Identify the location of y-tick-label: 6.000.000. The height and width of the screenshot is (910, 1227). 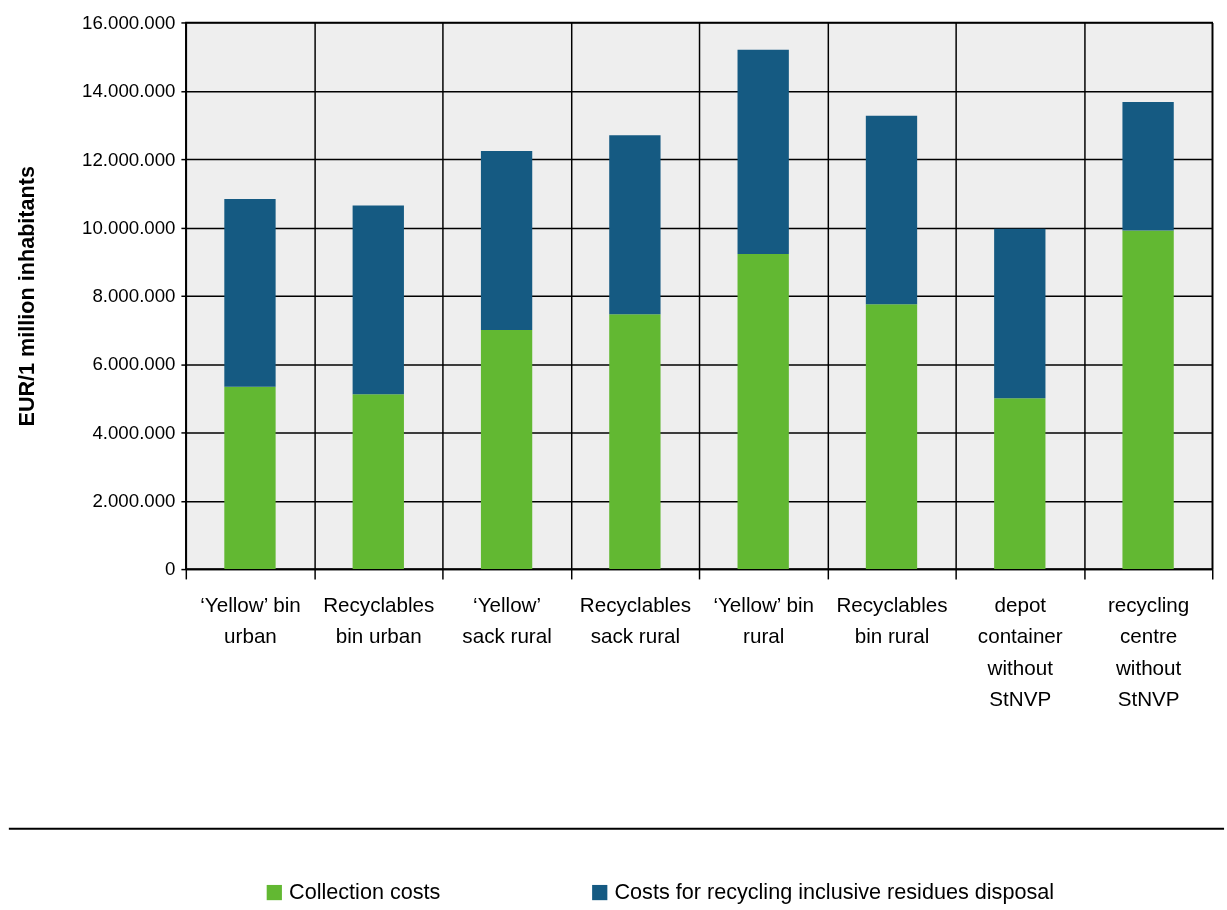
(134, 364).